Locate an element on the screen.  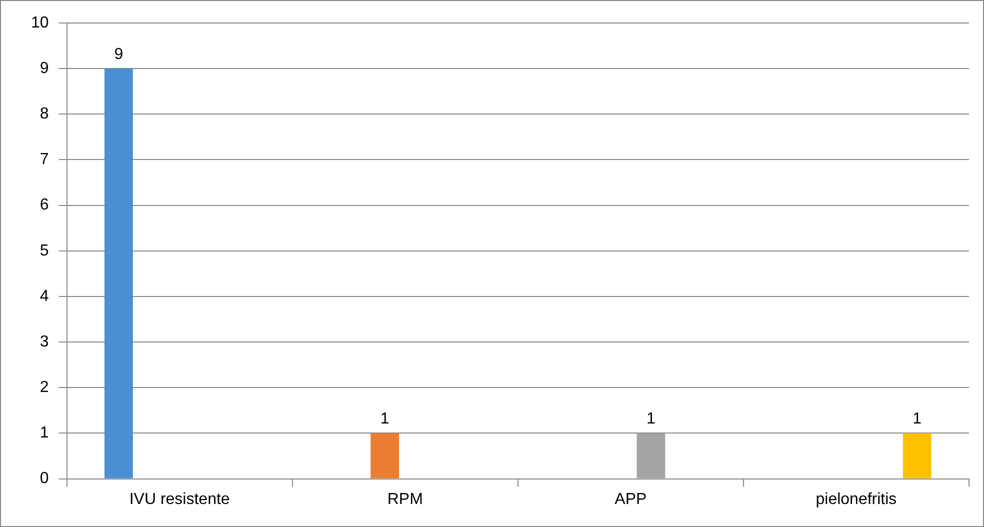
y-tick-label: 5 is located at coordinates (44, 251).